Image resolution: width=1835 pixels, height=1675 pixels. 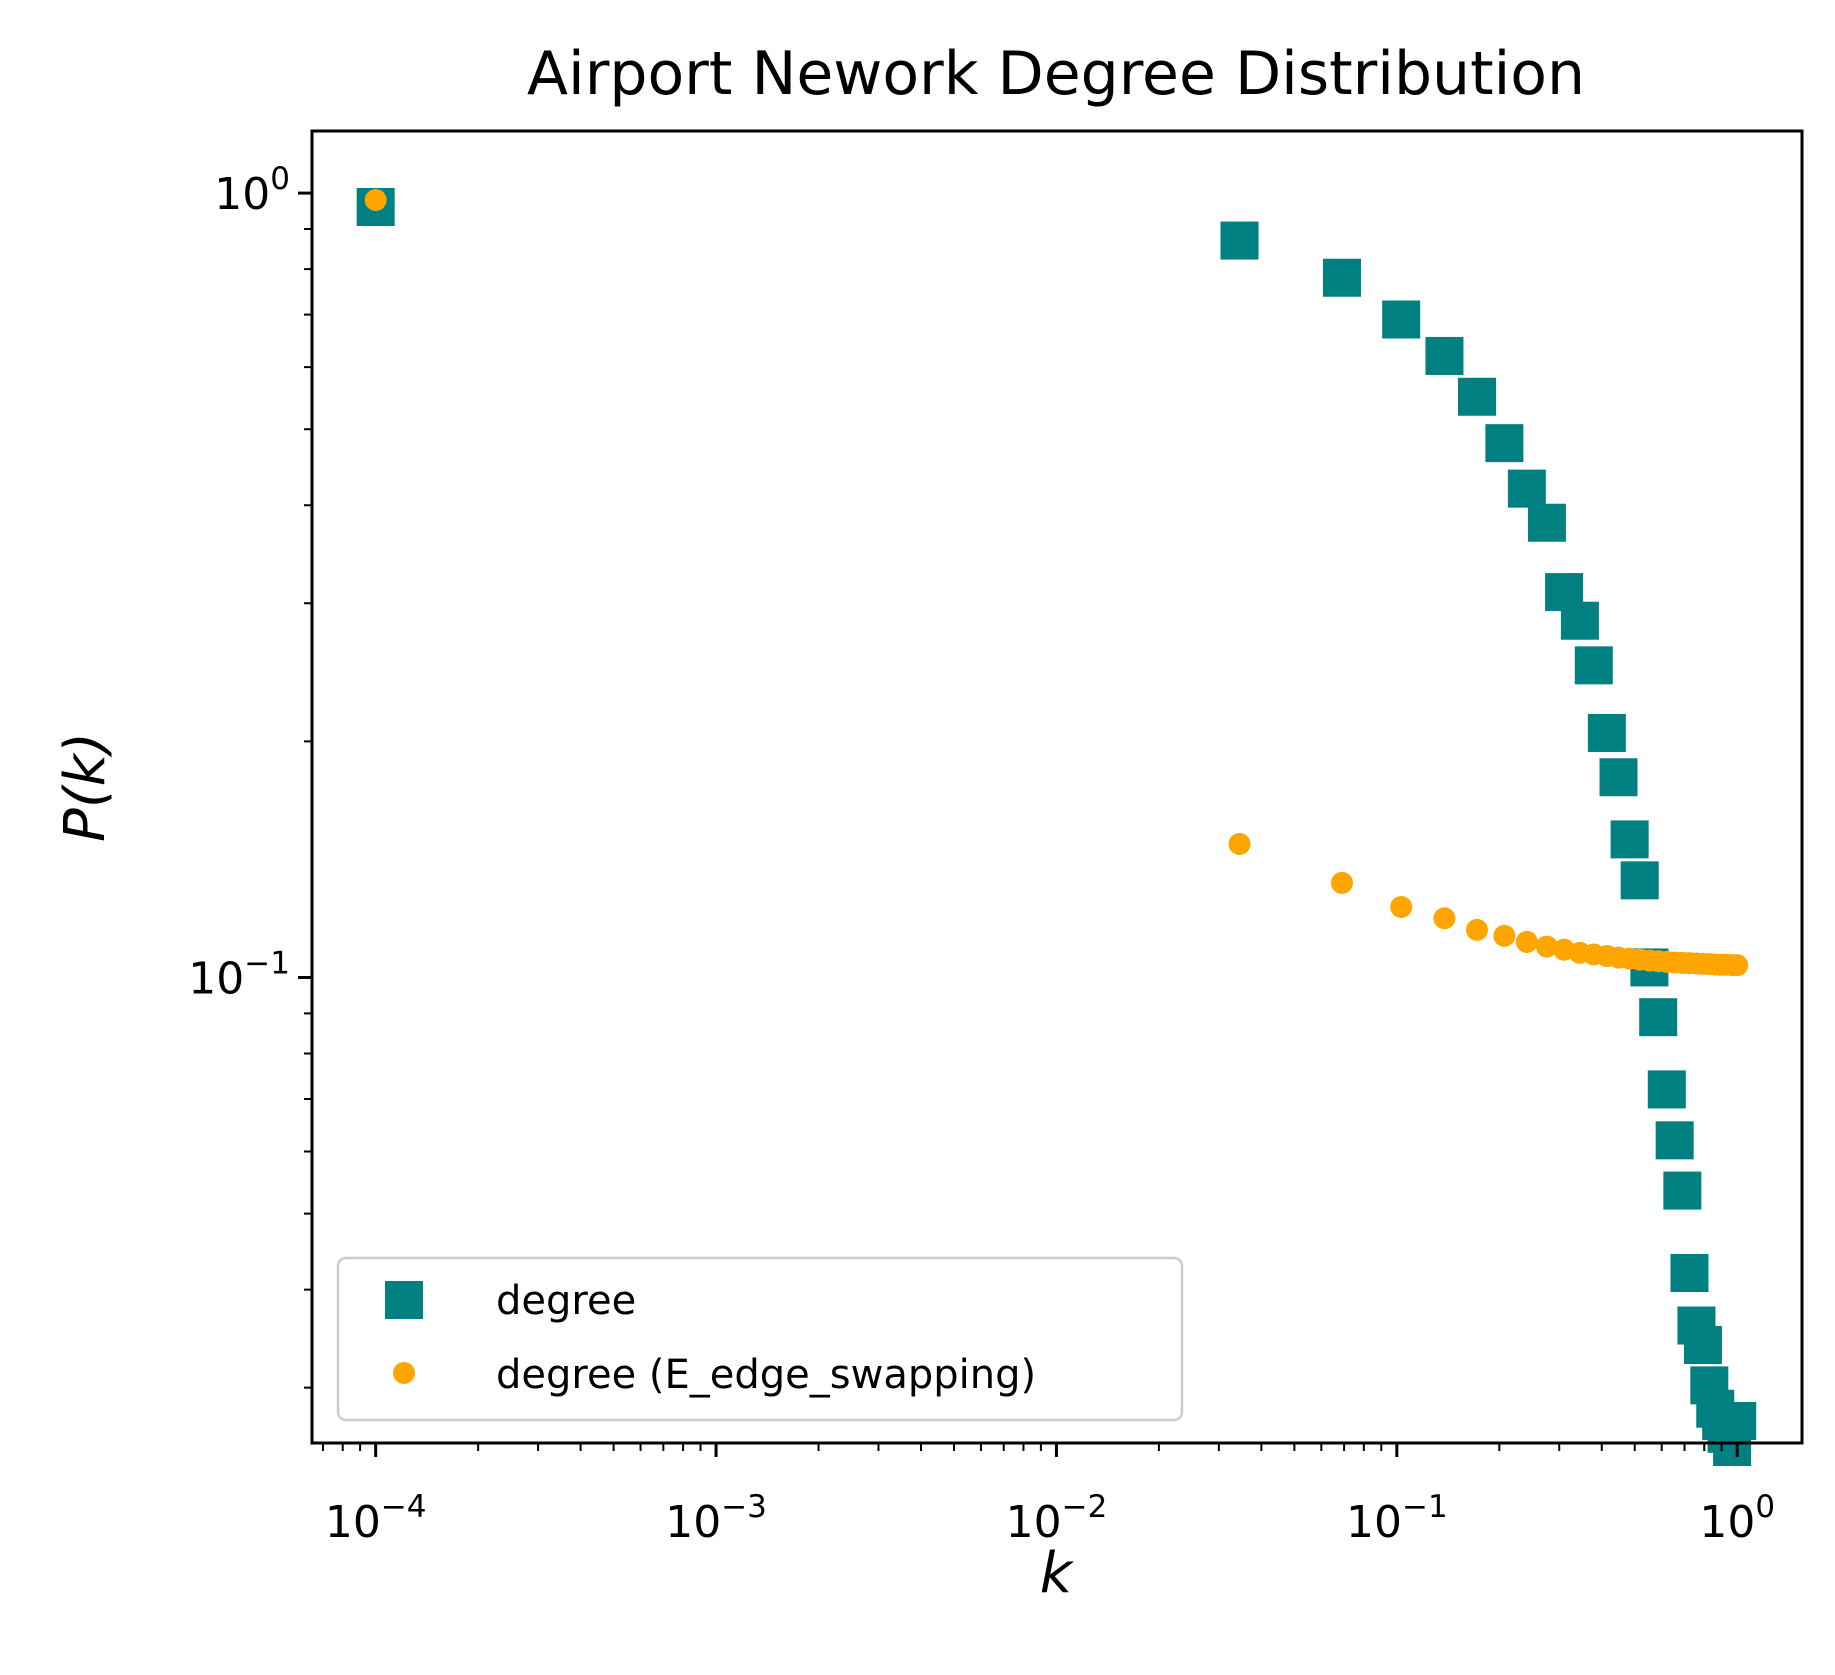 What do you see at coordinates (1737, 1518) in the screenshot?
I see `x-tick-label: 10⁰` at bounding box center [1737, 1518].